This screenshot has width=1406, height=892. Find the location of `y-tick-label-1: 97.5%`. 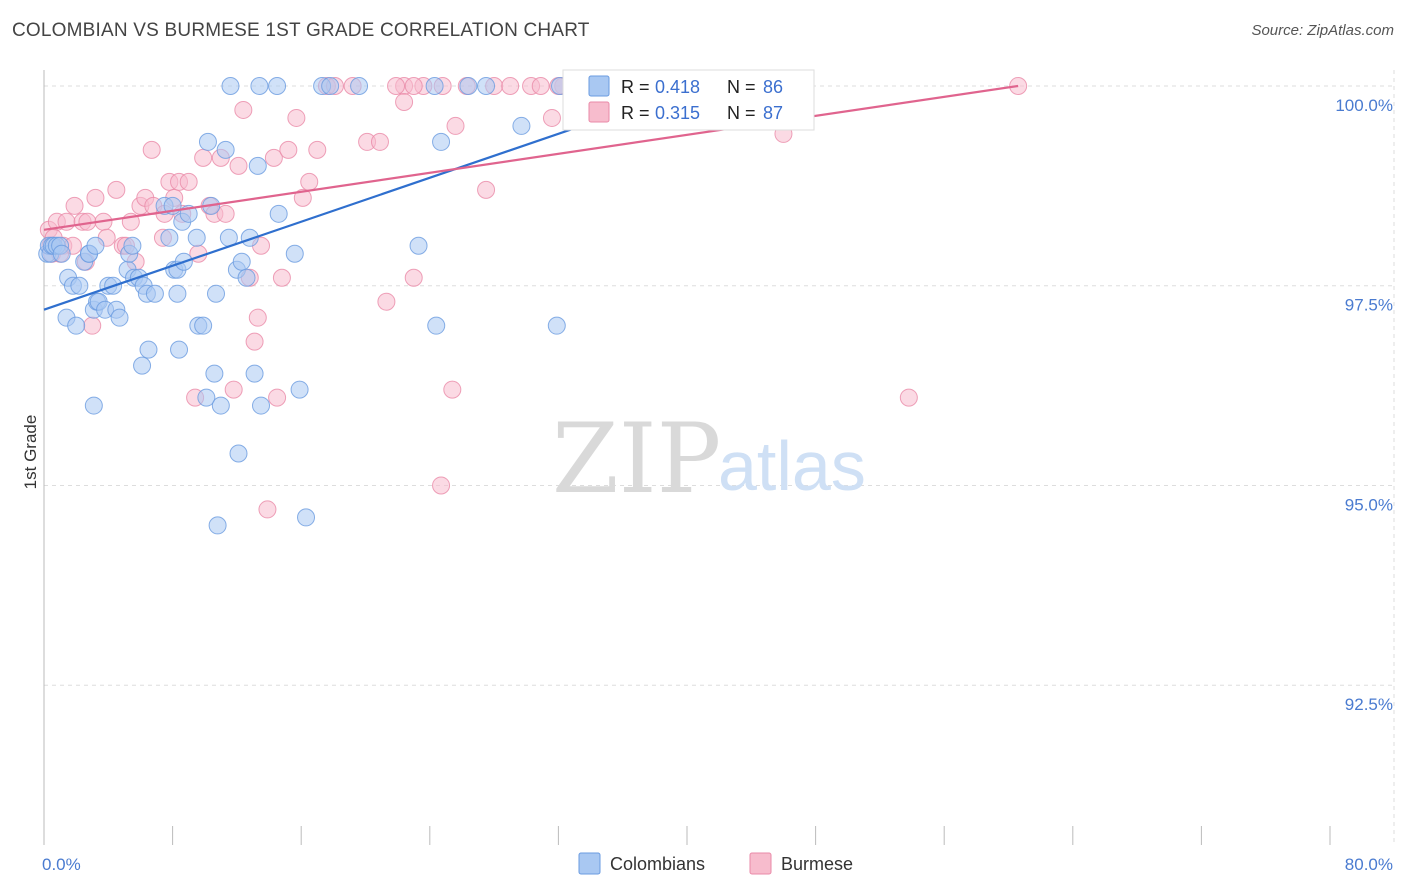

y-tick-label-1: 97.5% is located at coordinates (1369, 305).